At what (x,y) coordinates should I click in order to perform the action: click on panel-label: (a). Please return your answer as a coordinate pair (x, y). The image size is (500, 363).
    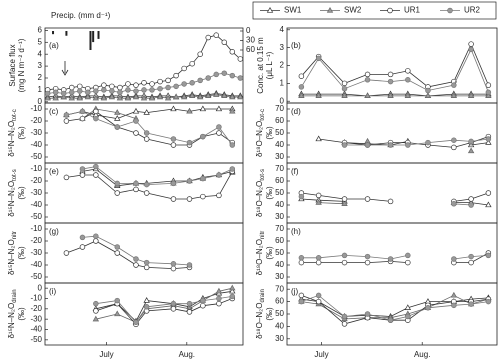
    Looking at the image, I should click on (54, 45).